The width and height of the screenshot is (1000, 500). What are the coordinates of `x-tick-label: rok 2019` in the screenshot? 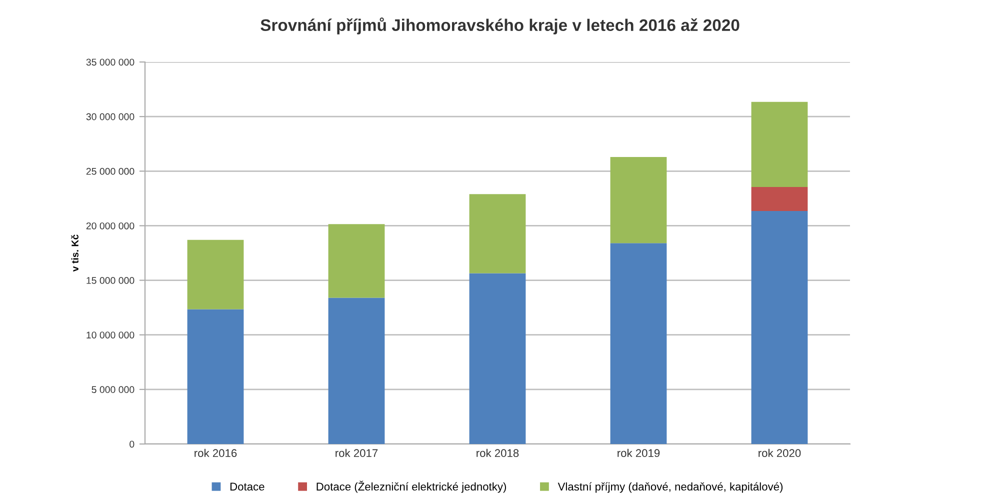 It's located at (639, 453).